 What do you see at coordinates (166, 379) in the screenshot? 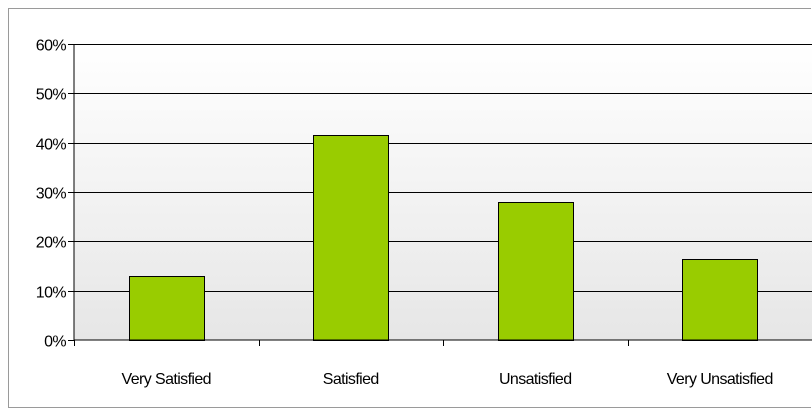
I see `x-category-label: Very Satisfied` at bounding box center [166, 379].